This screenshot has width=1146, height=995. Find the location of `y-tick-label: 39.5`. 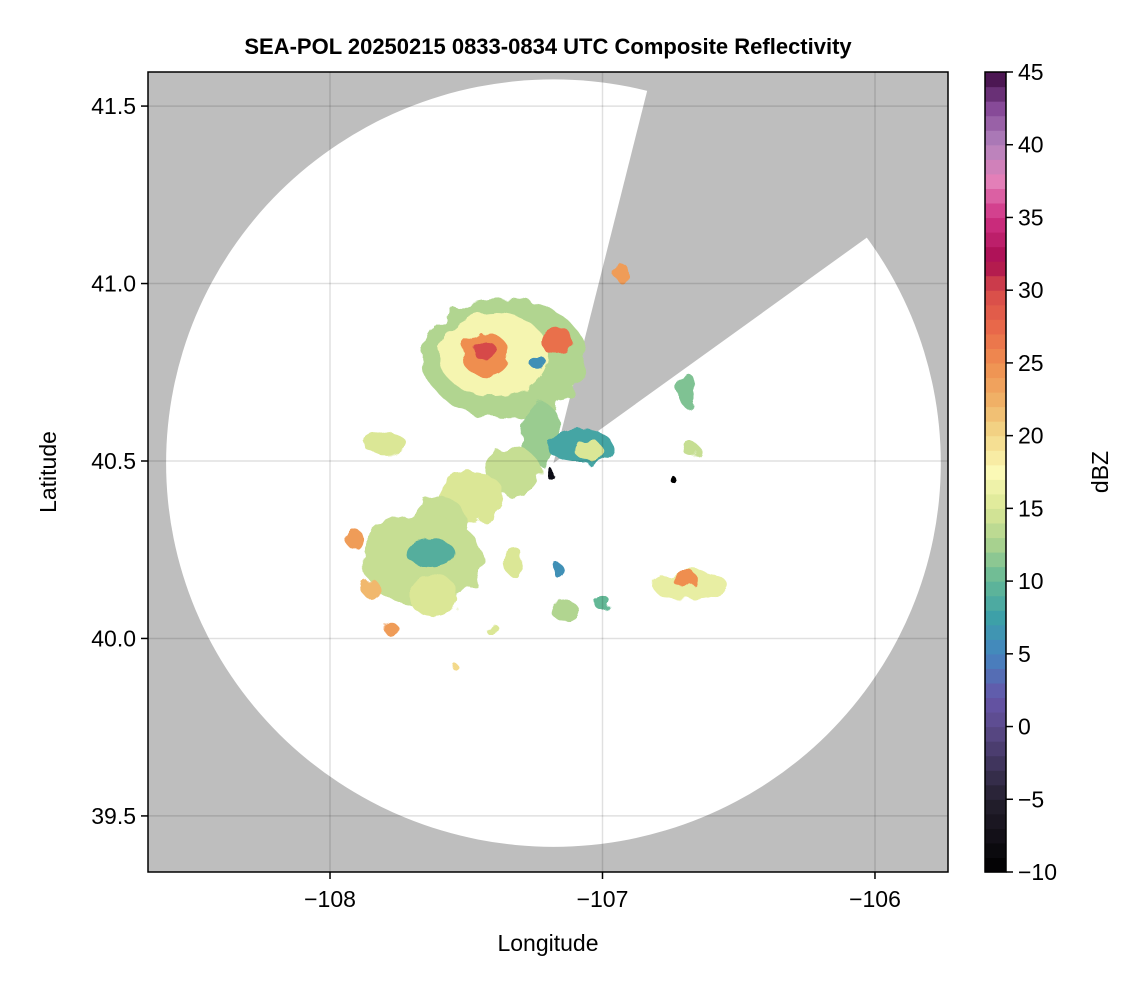

y-tick-label: 39.5 is located at coordinates (113, 816).